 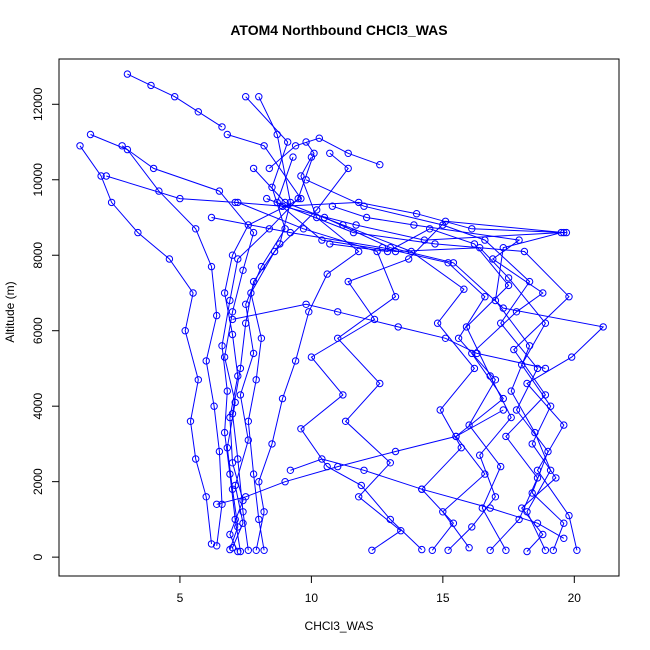 I want to click on y-tick-label: 8000, so click(x=38, y=255).